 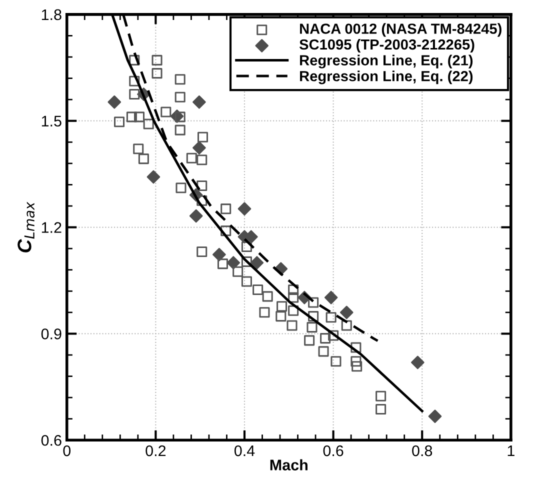 What do you see at coordinates (67, 450) in the screenshot?
I see `x-tick-label: 0` at bounding box center [67, 450].